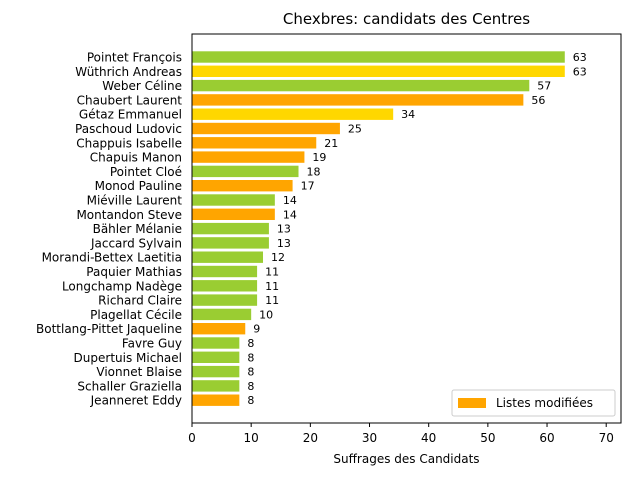 The width and height of the screenshot is (640, 485). Describe the element at coordinates (314, 171) in the screenshot. I see `value-label: 18` at that location.